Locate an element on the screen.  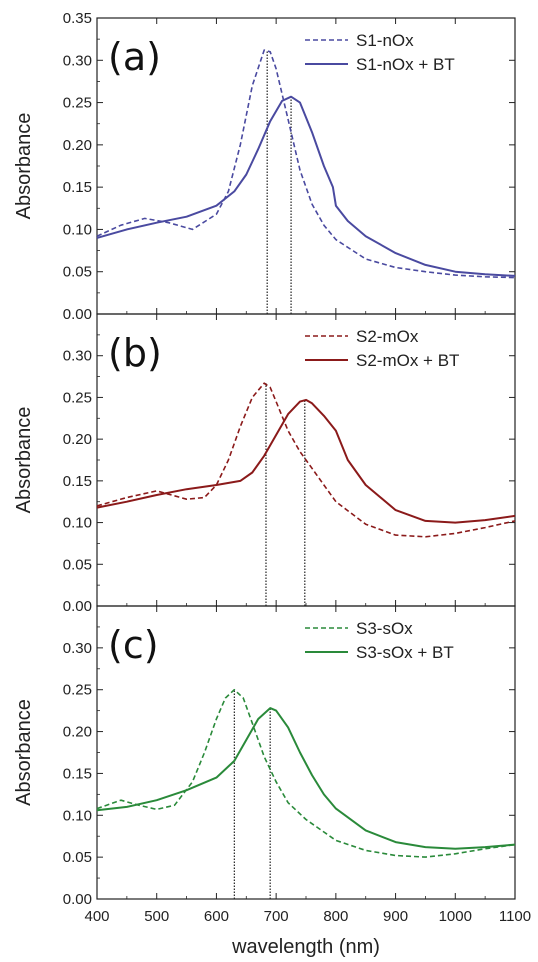
x-tick-label: 1100 is located at coordinates (515, 916).